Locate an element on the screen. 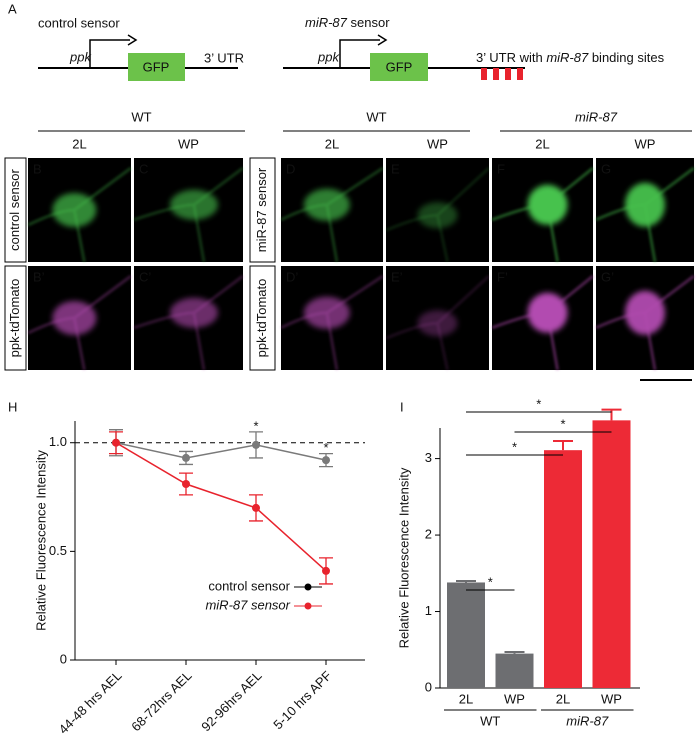 This screenshot has width=700, height=742. panel-label: D is located at coordinates (290, 168).